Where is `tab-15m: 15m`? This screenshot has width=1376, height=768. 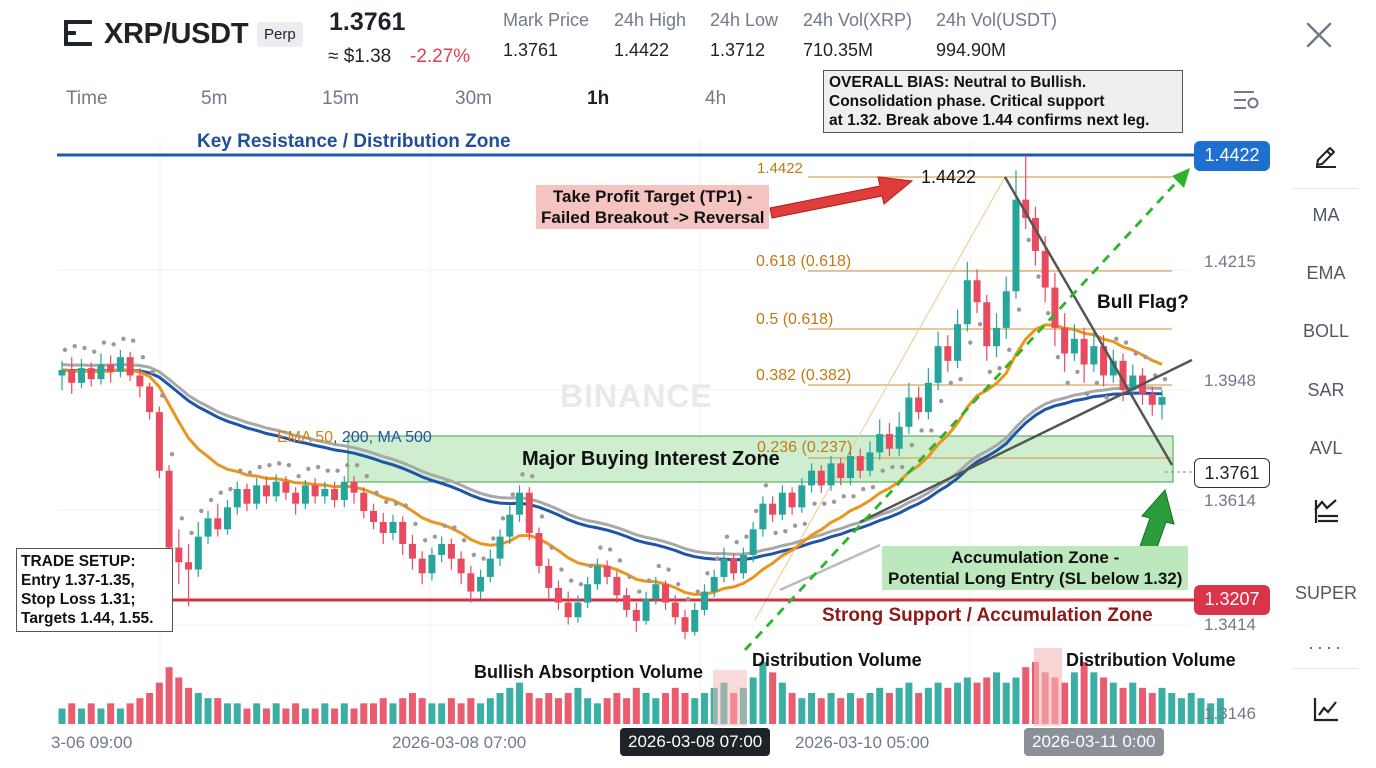
tab-15m: 15m is located at coordinates (340, 98).